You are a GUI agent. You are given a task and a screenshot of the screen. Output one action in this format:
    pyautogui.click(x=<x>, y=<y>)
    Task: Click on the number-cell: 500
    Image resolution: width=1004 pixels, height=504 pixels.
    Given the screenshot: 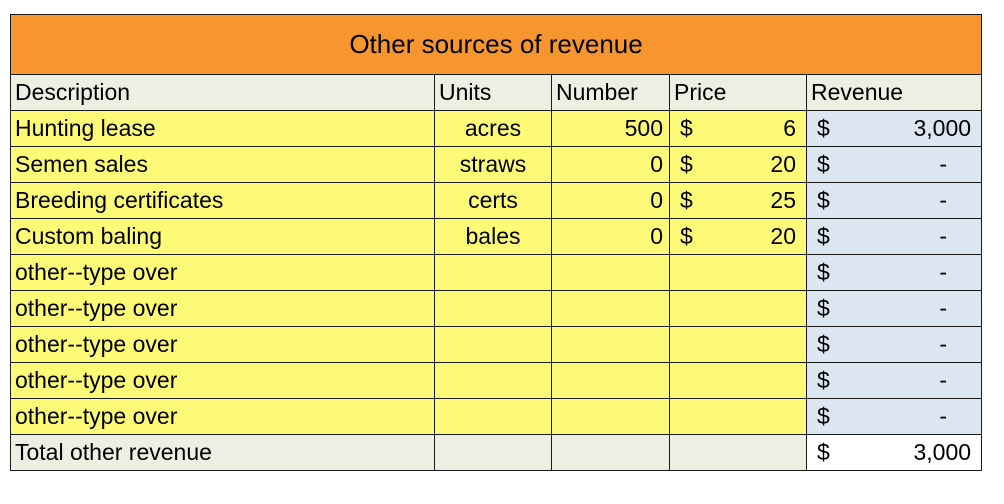 What is the action you would take?
    pyautogui.click(x=610, y=128)
    